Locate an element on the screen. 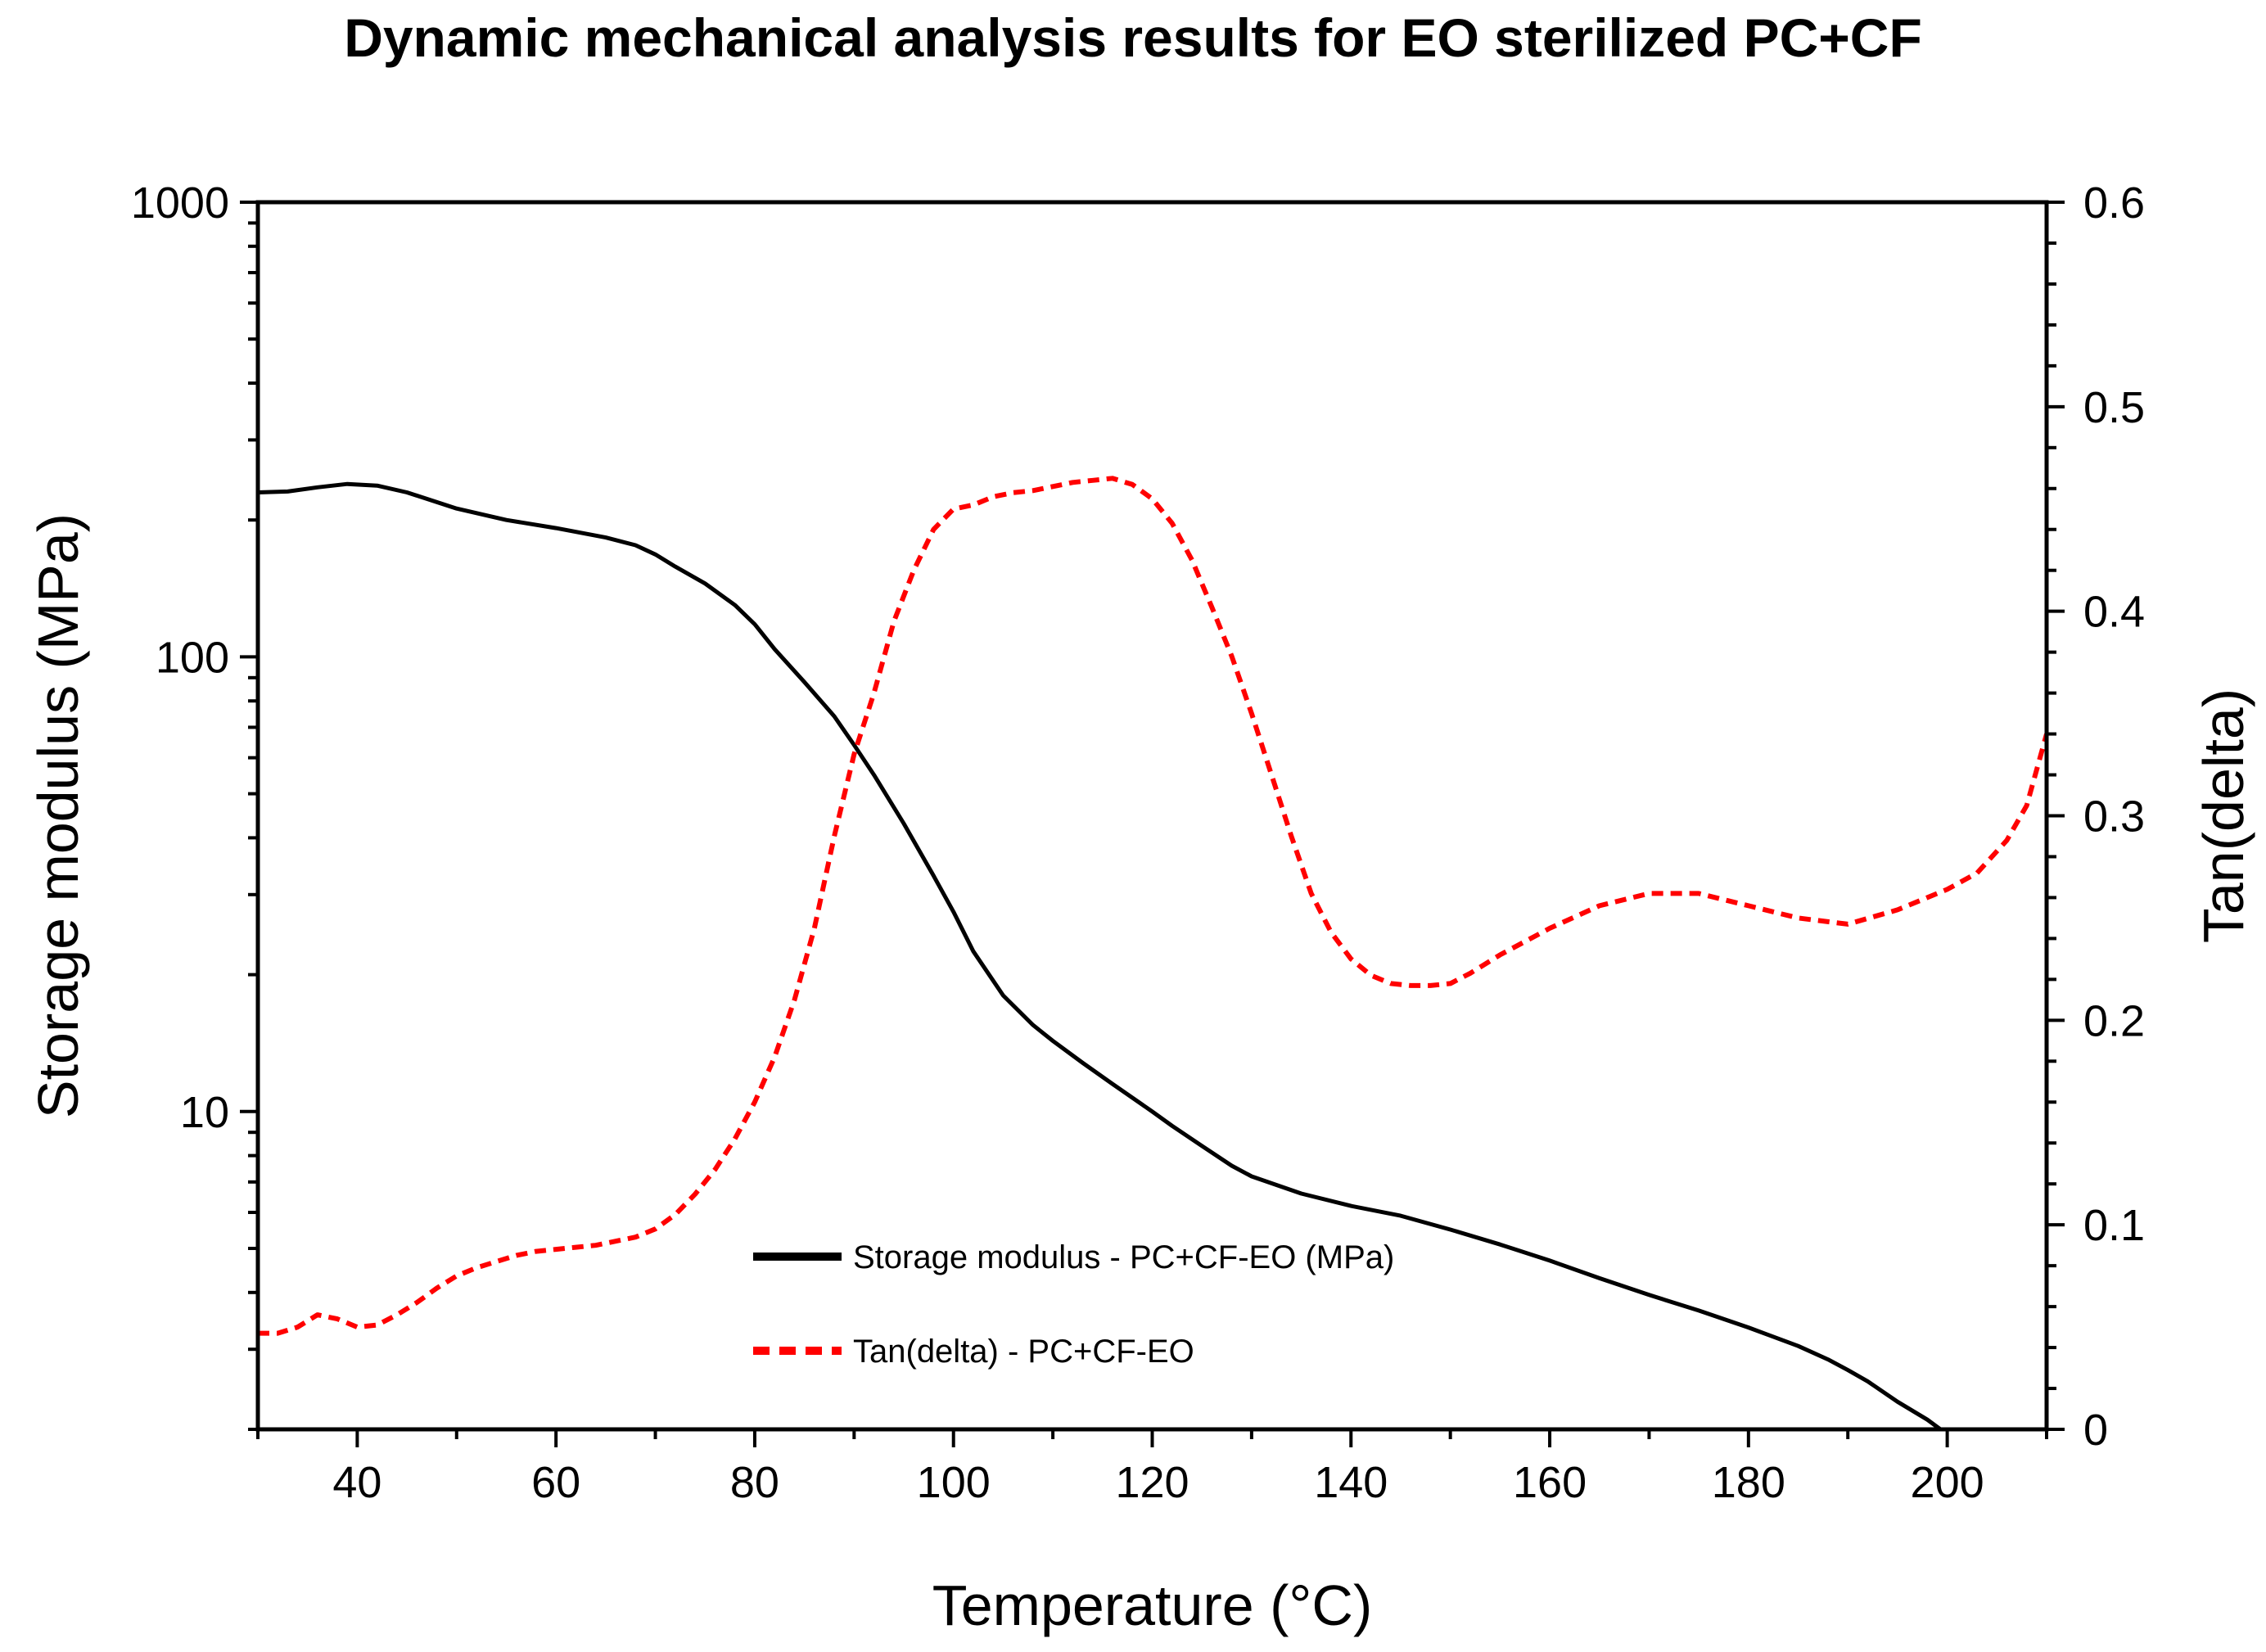 This screenshot has width=2266, height=1652. y2-axis-label: Tan(delta) is located at coordinates (2223, 815).